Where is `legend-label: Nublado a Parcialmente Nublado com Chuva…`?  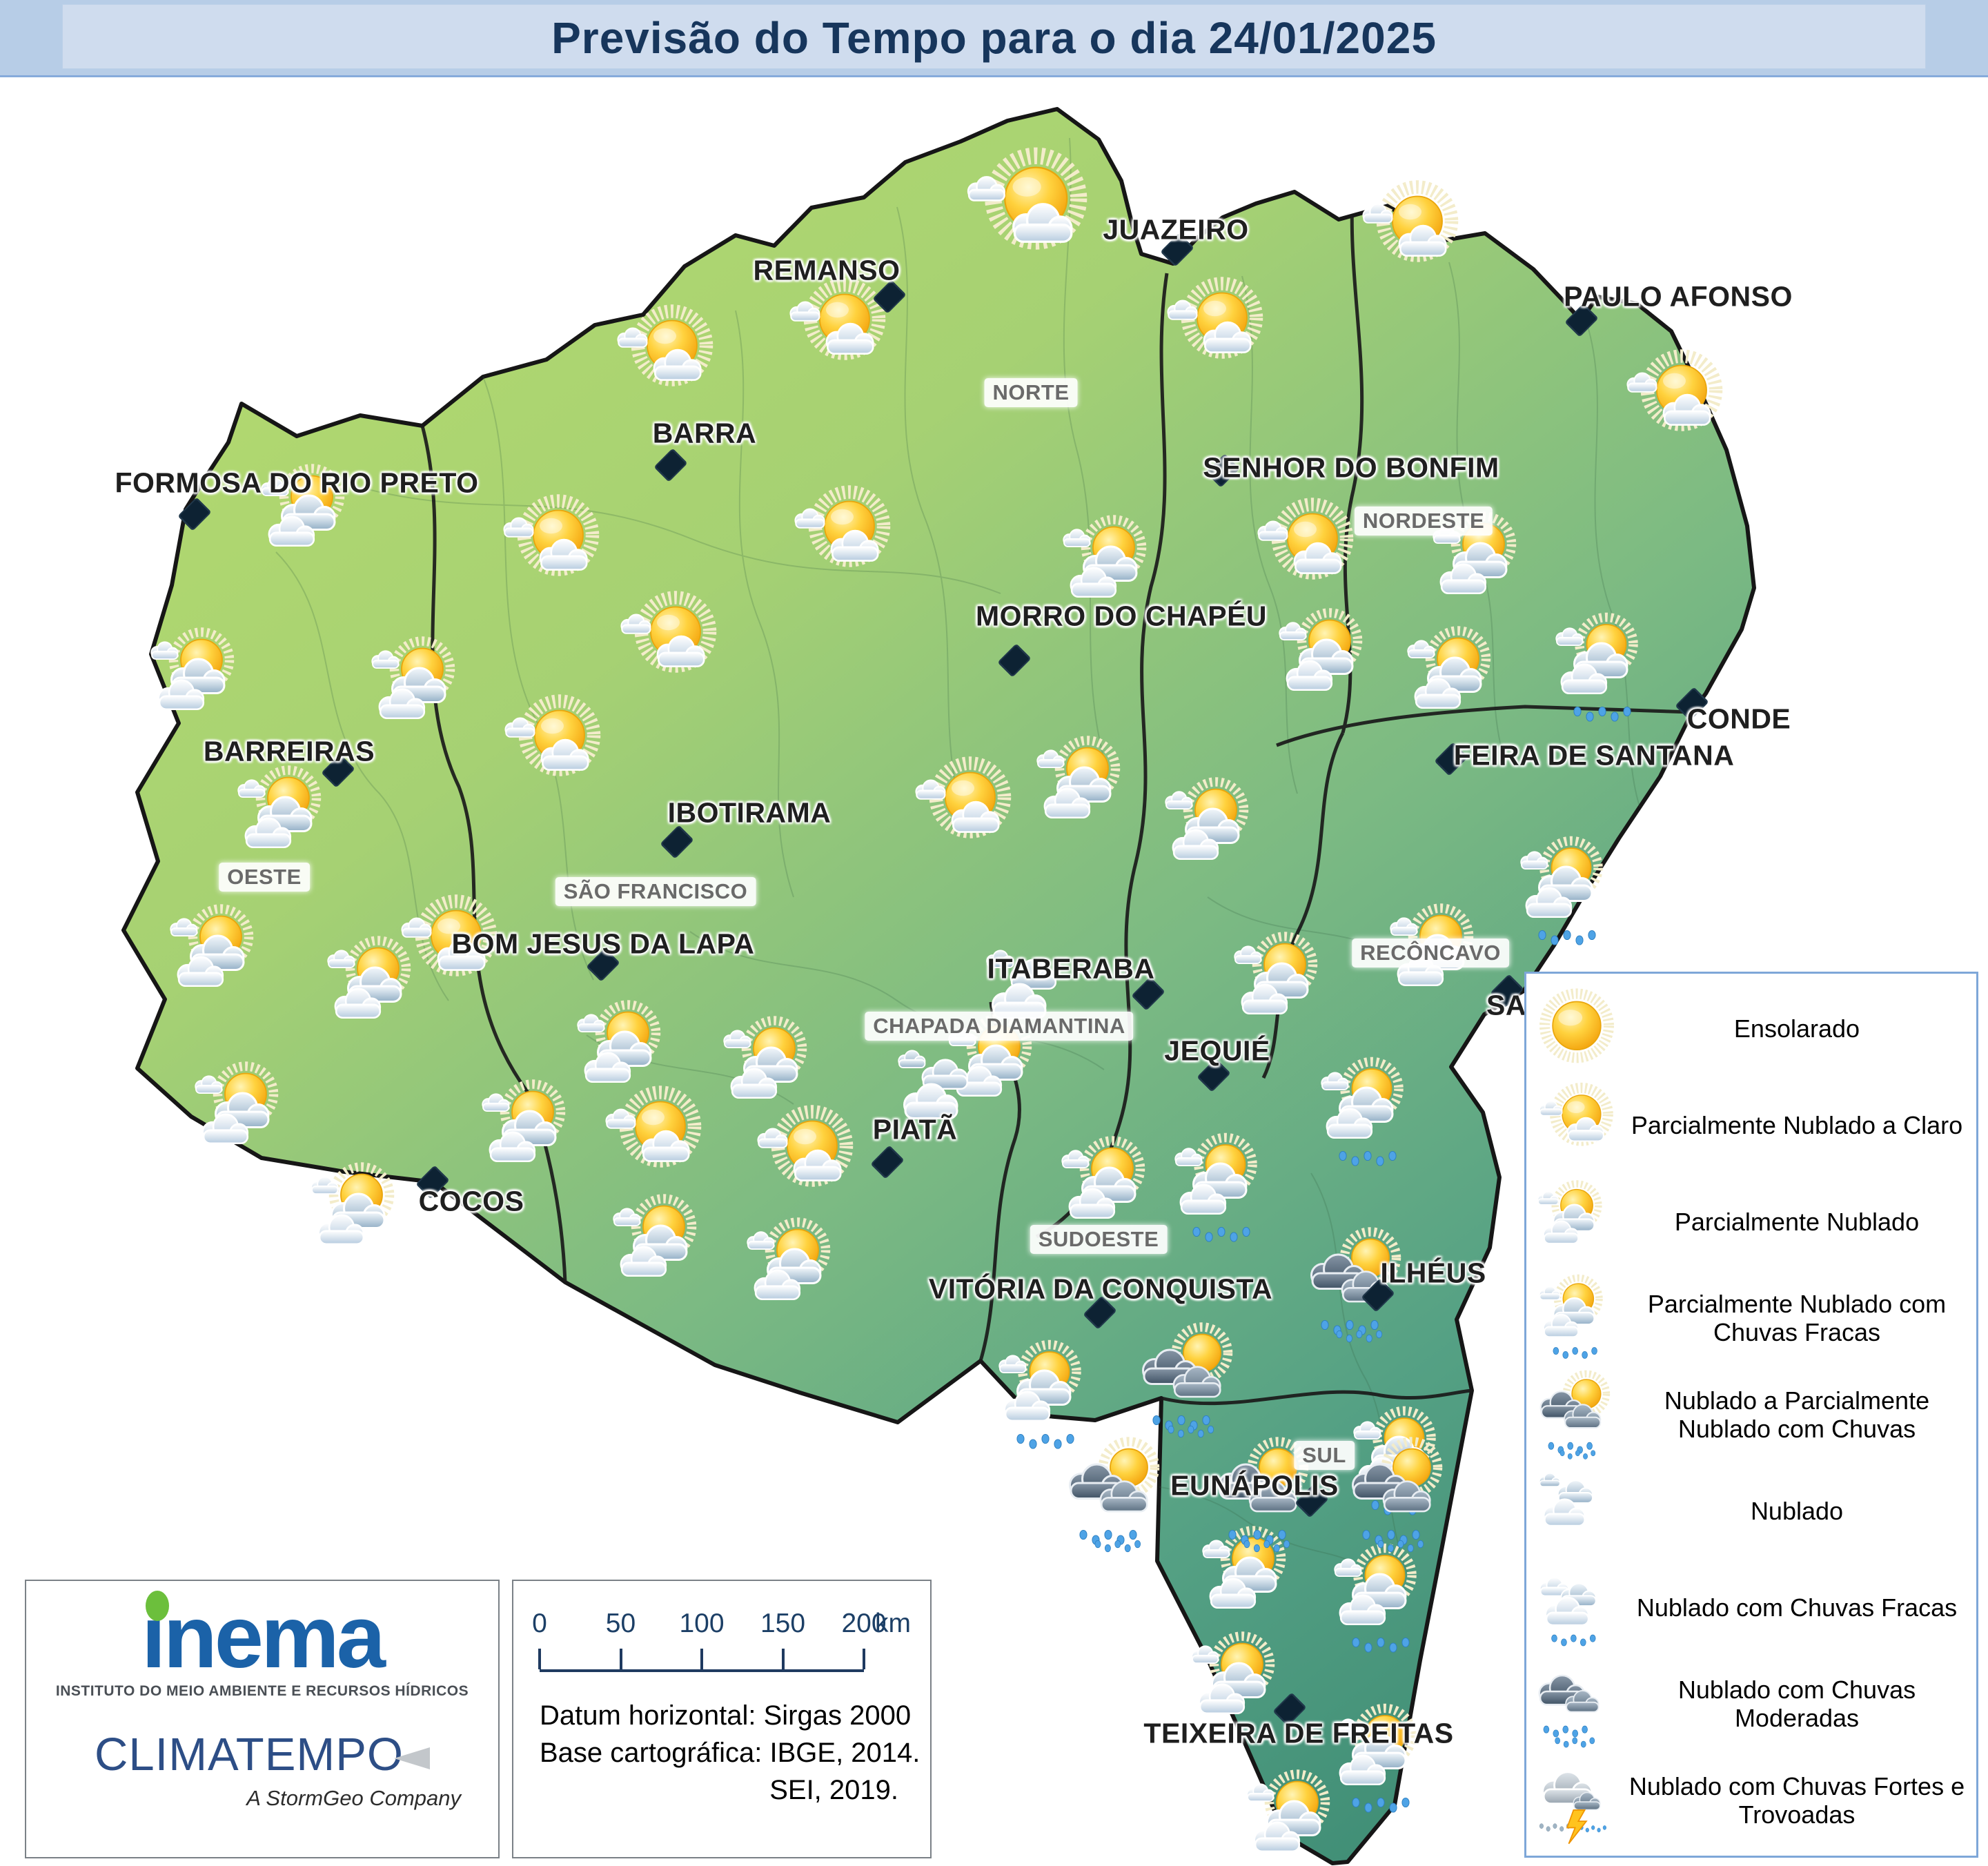 legend-label: Nublado a Parcialmente Nublado com Chuva… is located at coordinates (1797, 1415).